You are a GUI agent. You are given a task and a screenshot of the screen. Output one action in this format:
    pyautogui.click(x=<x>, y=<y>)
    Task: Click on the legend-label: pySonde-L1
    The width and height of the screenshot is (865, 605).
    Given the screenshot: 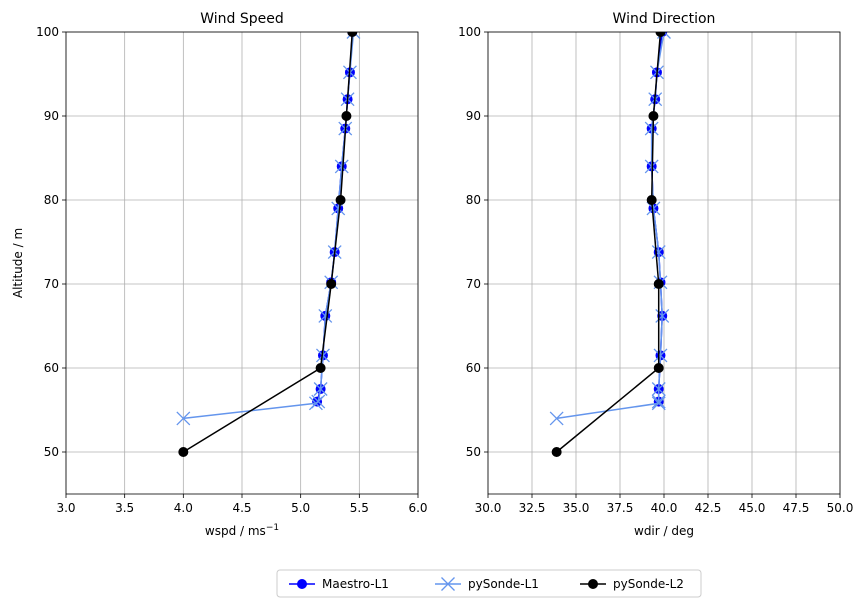 What is the action you would take?
    pyautogui.click(x=503, y=584)
    